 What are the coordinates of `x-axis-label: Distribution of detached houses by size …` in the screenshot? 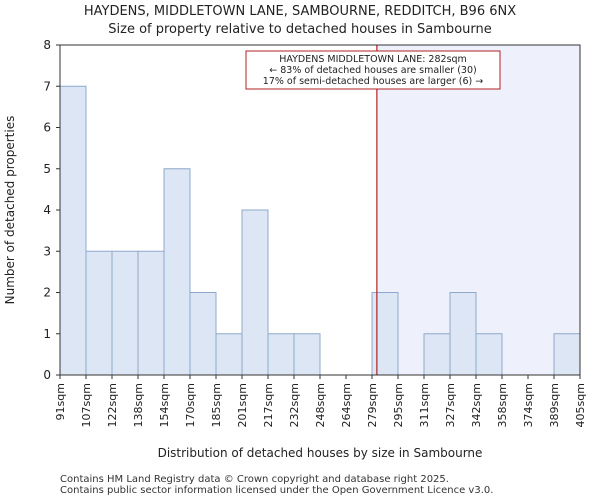 It's located at (320, 453).